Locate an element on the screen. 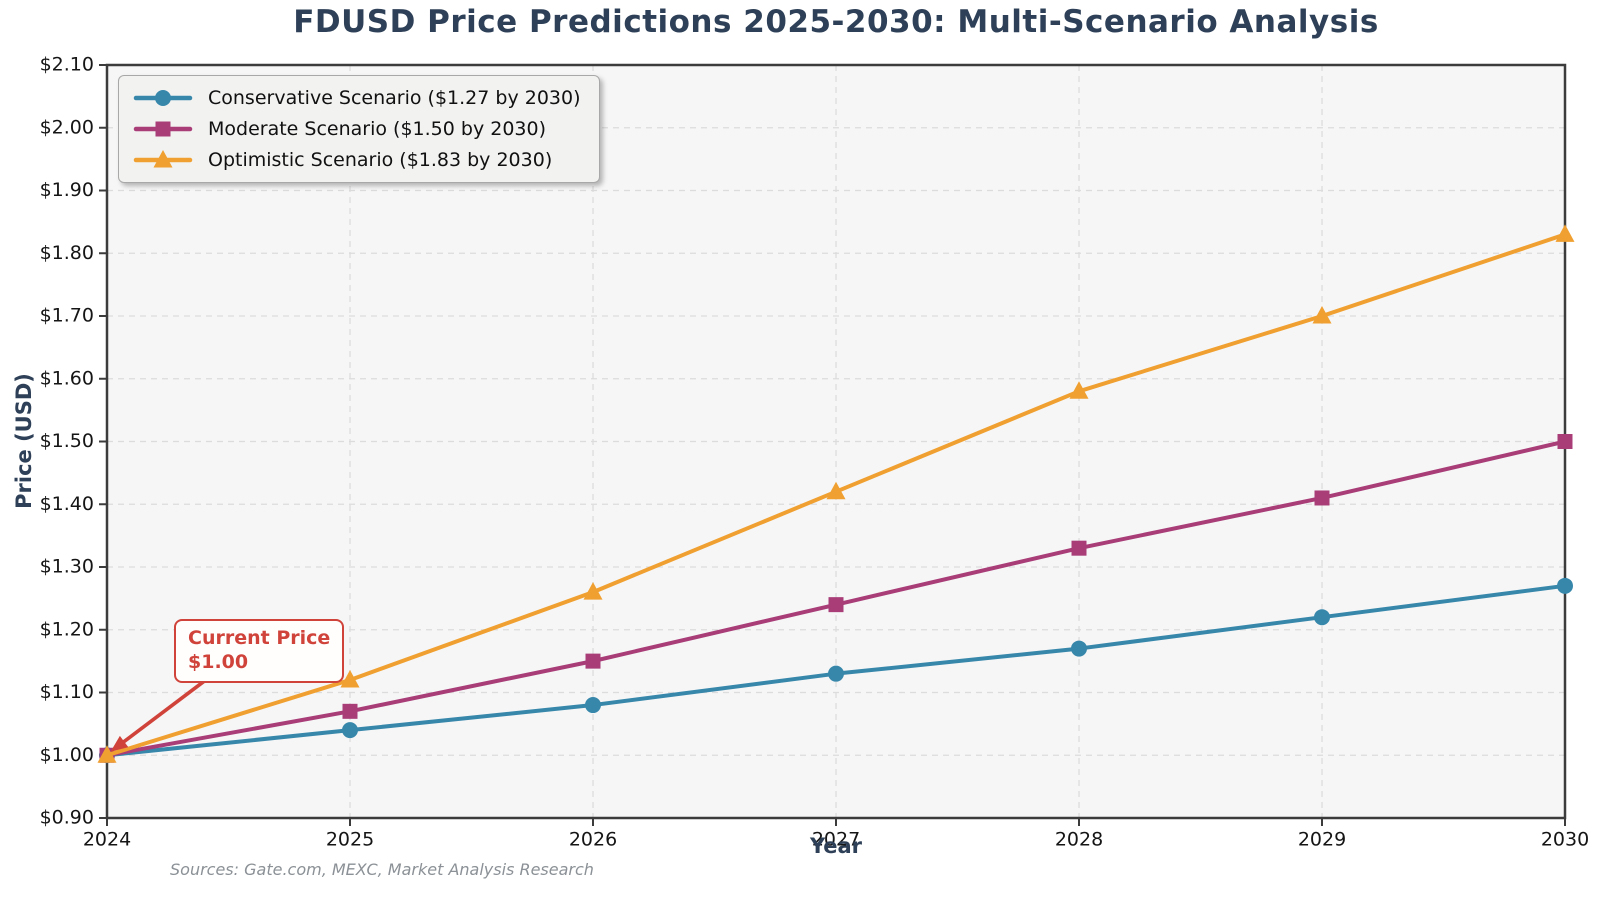 This screenshot has width=1600, height=908. y-tick-label: $1.50 is located at coordinates (67, 441).